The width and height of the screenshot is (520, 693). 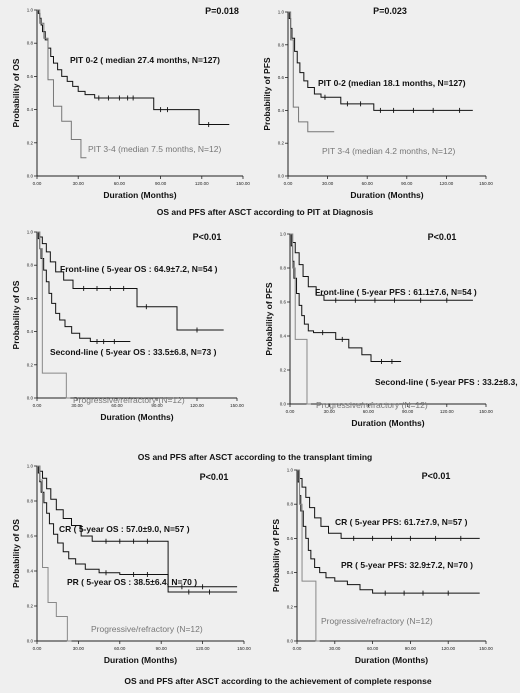 I want to click on p-value-label: P=0.023, so click(x=390, y=11).